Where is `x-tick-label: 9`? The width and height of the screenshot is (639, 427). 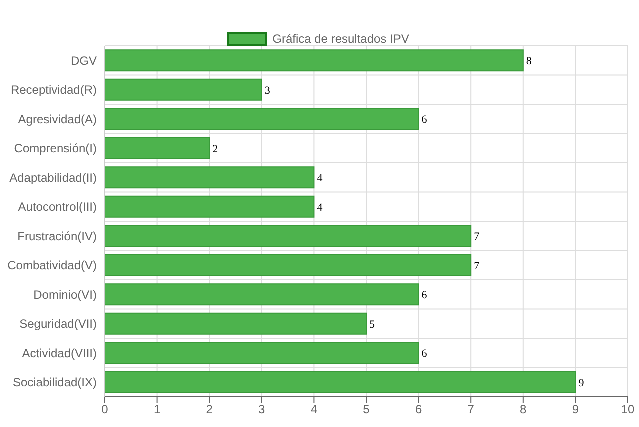
x-tick-label: 9 is located at coordinates (576, 409).